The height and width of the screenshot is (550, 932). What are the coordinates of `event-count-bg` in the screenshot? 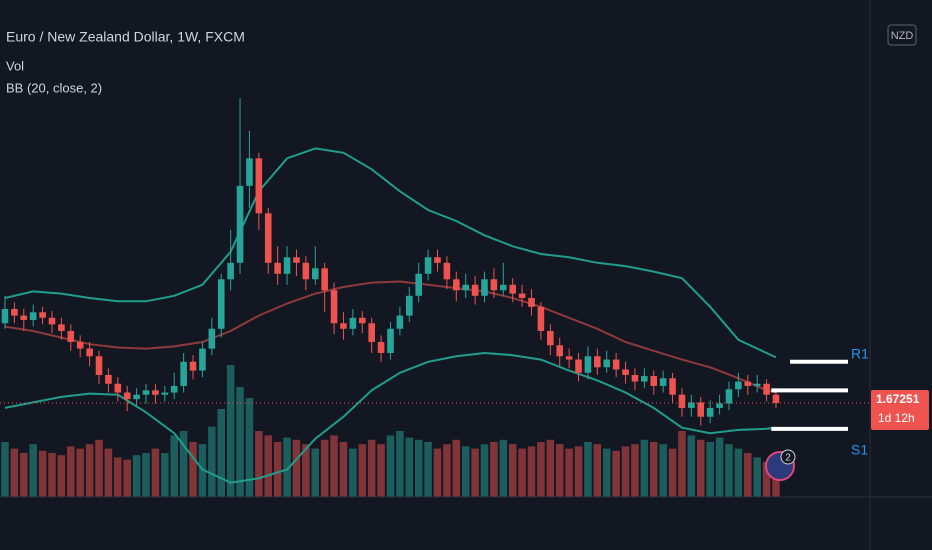 It's located at (788, 457).